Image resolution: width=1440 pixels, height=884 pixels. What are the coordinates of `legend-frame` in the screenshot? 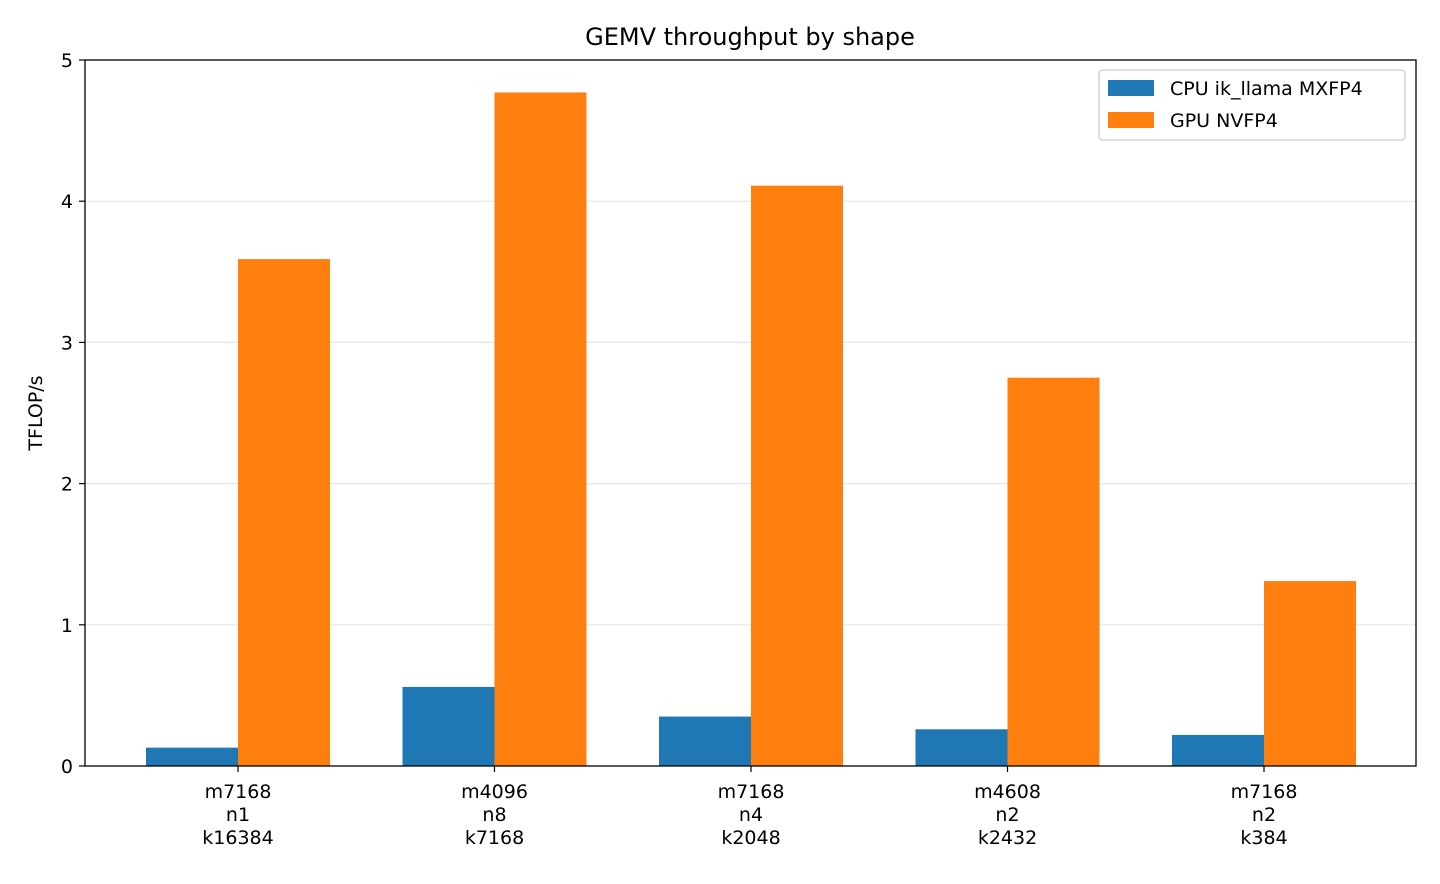 It's located at (1252, 105).